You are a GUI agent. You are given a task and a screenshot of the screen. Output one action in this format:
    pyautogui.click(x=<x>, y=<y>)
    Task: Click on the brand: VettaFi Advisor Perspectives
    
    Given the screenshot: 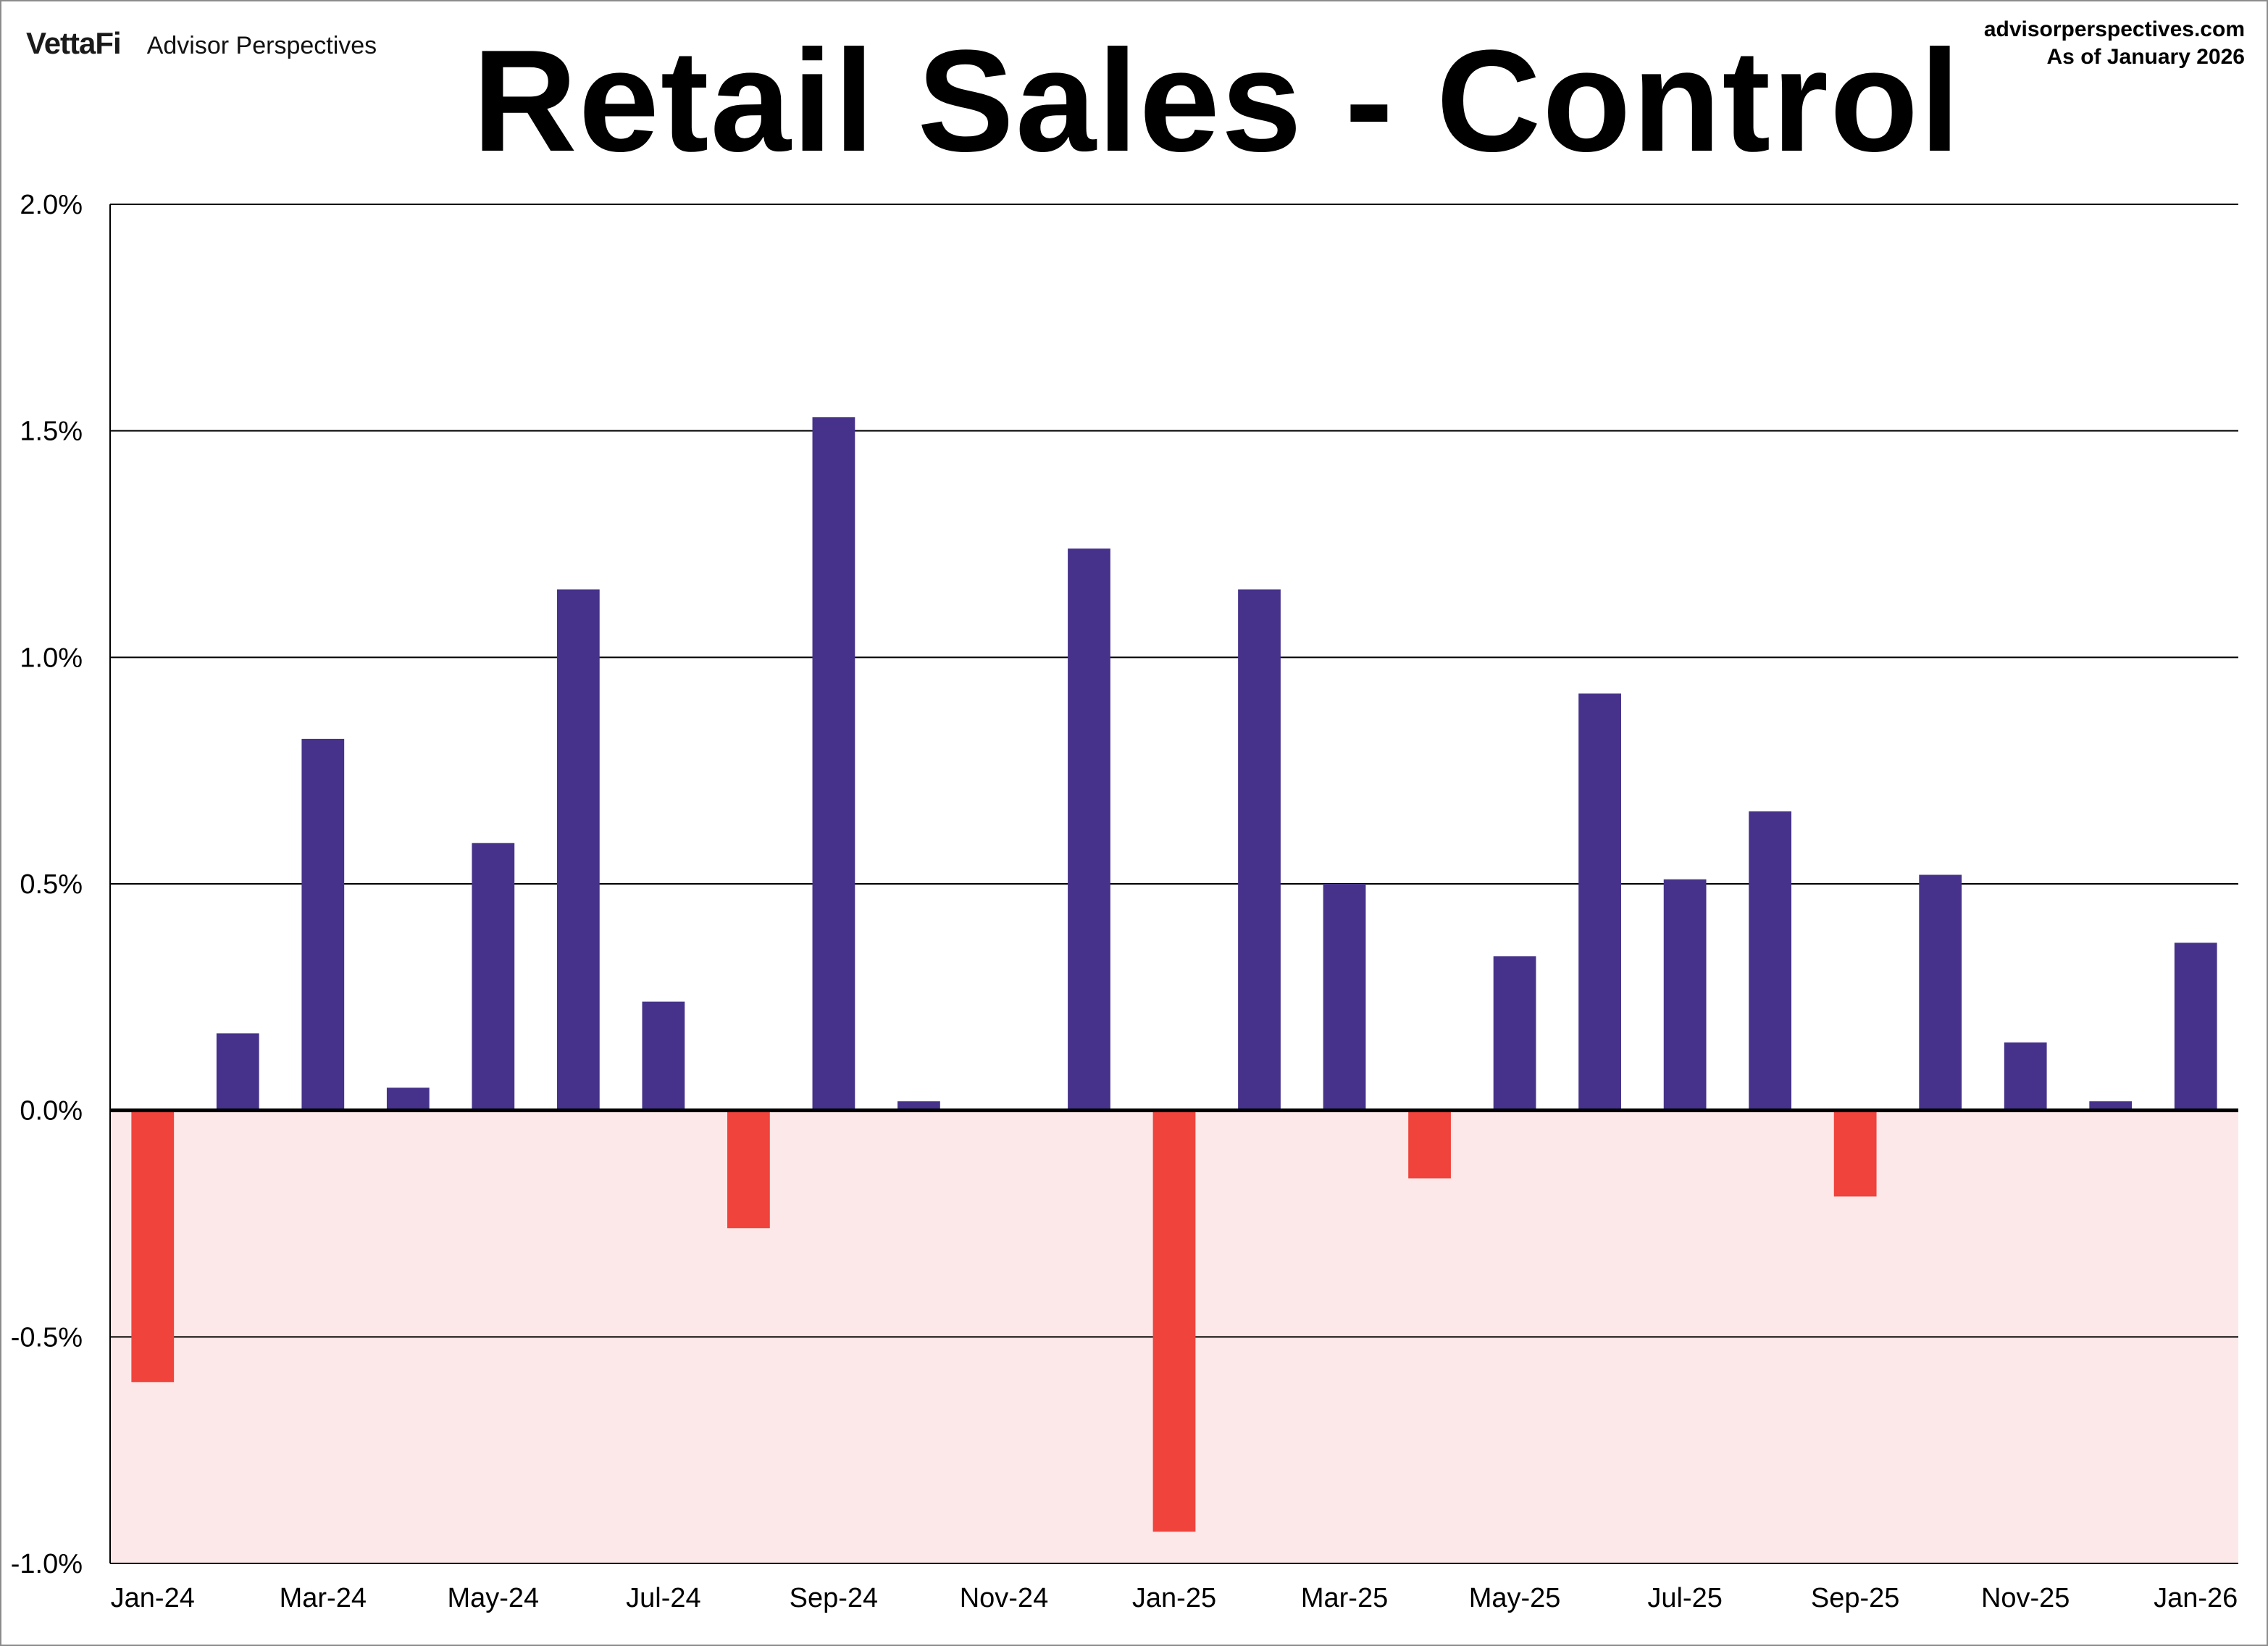 What is the action you would take?
    pyautogui.click(x=202, y=43)
    